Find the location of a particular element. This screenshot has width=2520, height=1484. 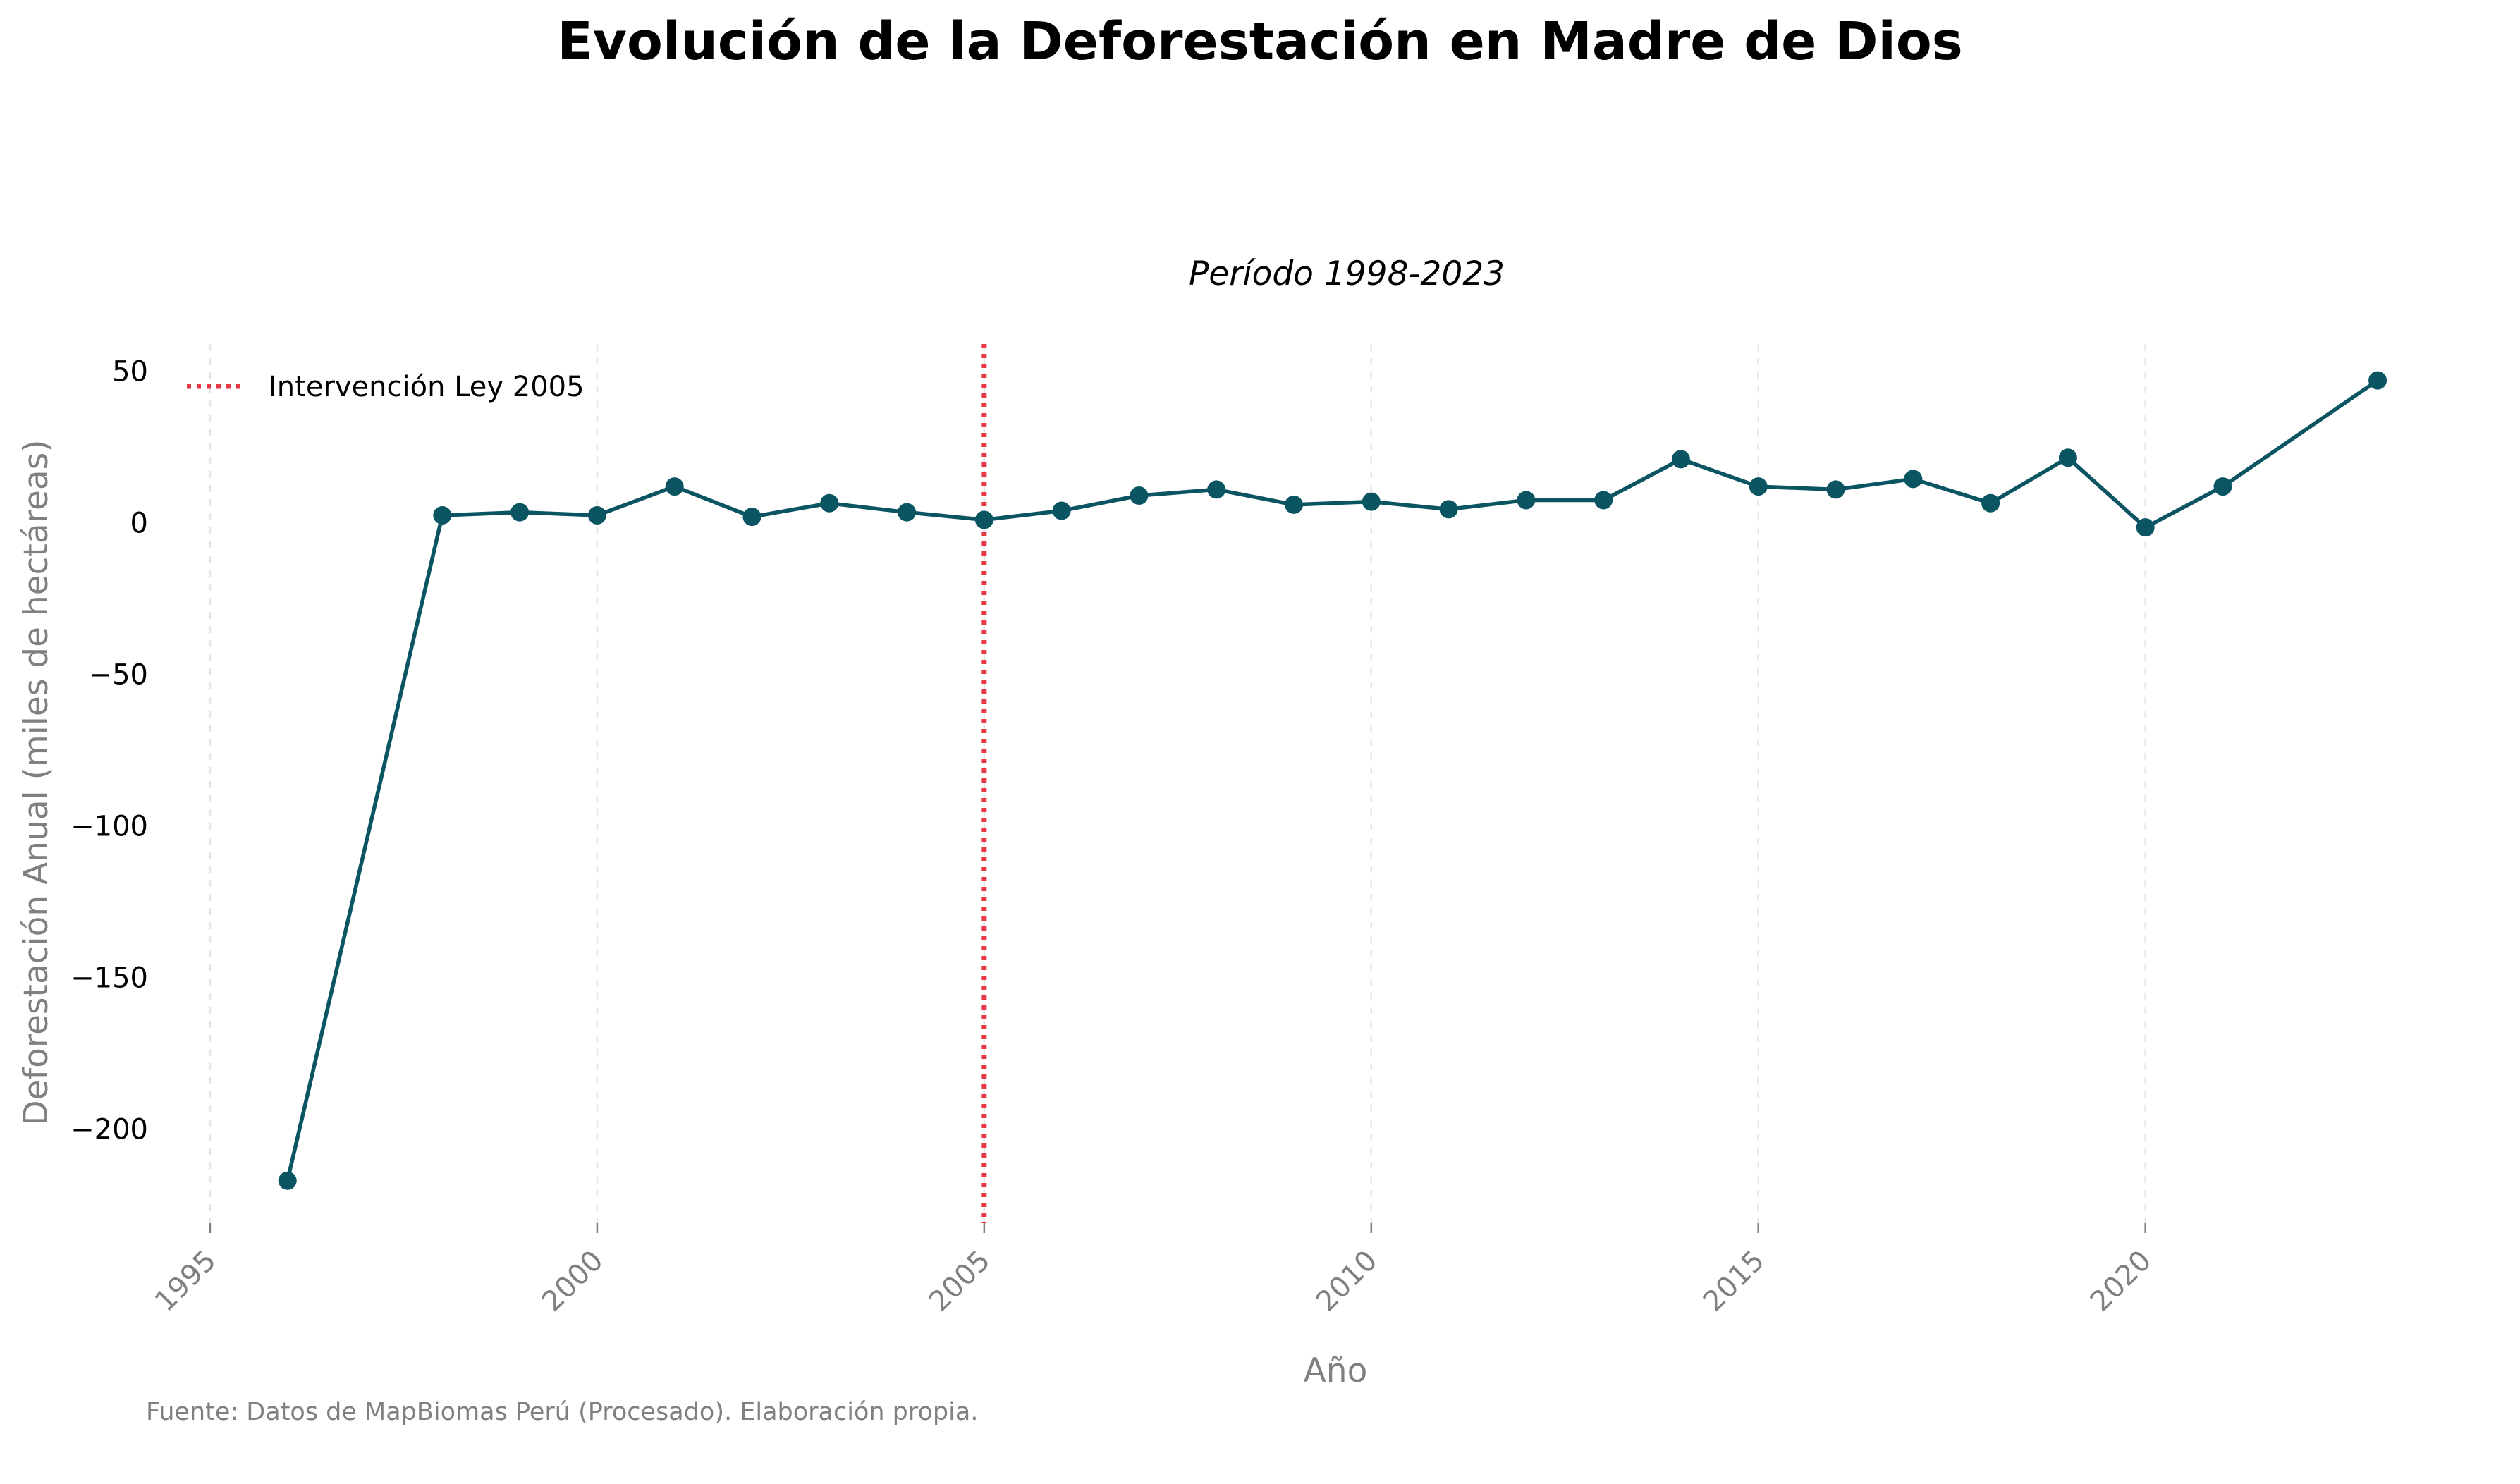

y-tick-label: 50 is located at coordinates (130, 372).